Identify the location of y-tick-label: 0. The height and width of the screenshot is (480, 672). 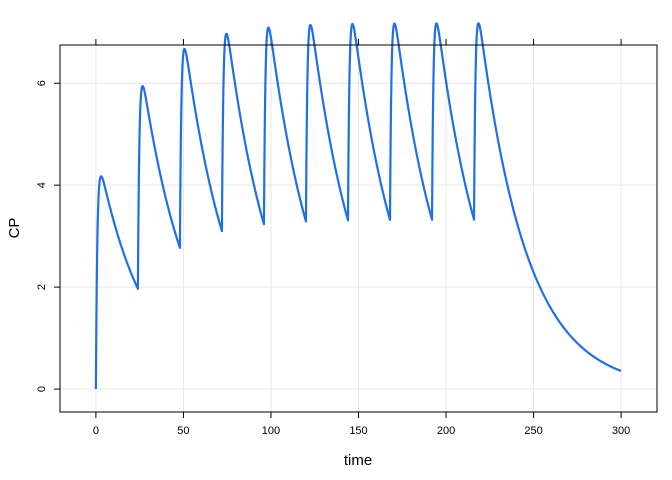
(42, 389).